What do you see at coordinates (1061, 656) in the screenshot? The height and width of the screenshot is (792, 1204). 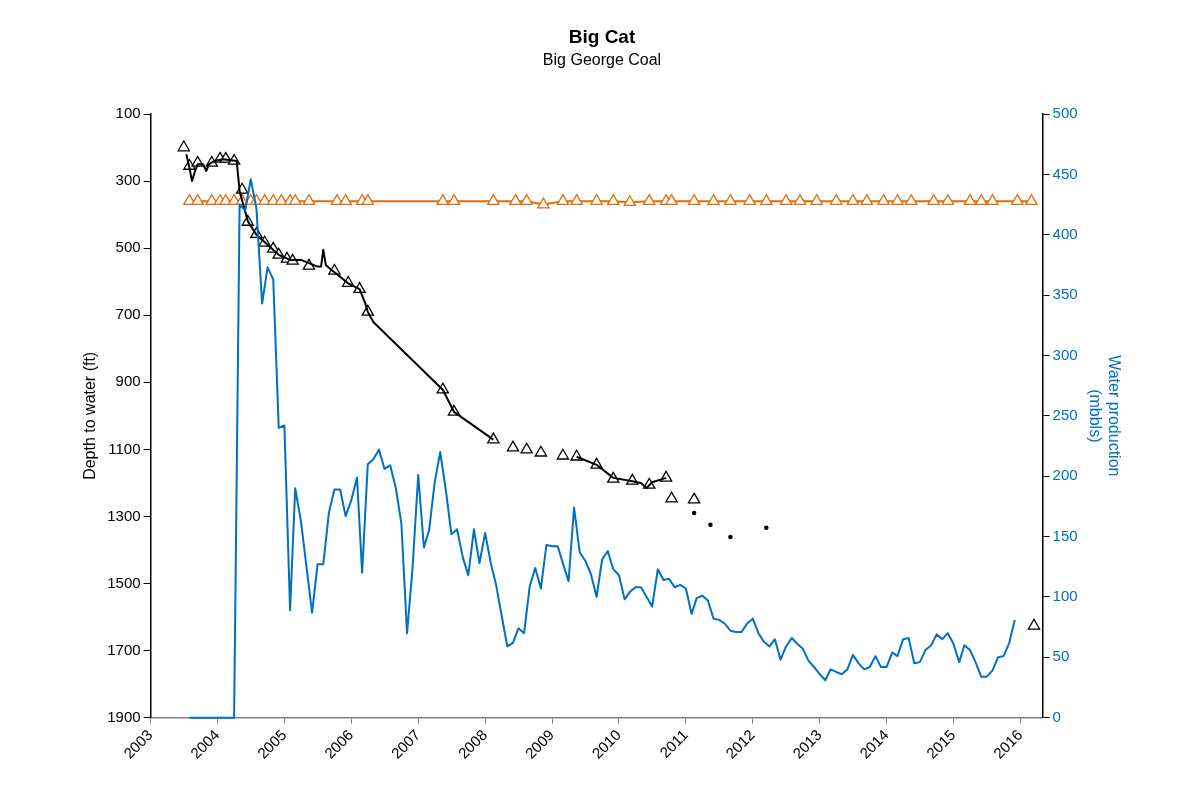 I see `y2-tick-label: 50` at bounding box center [1061, 656].